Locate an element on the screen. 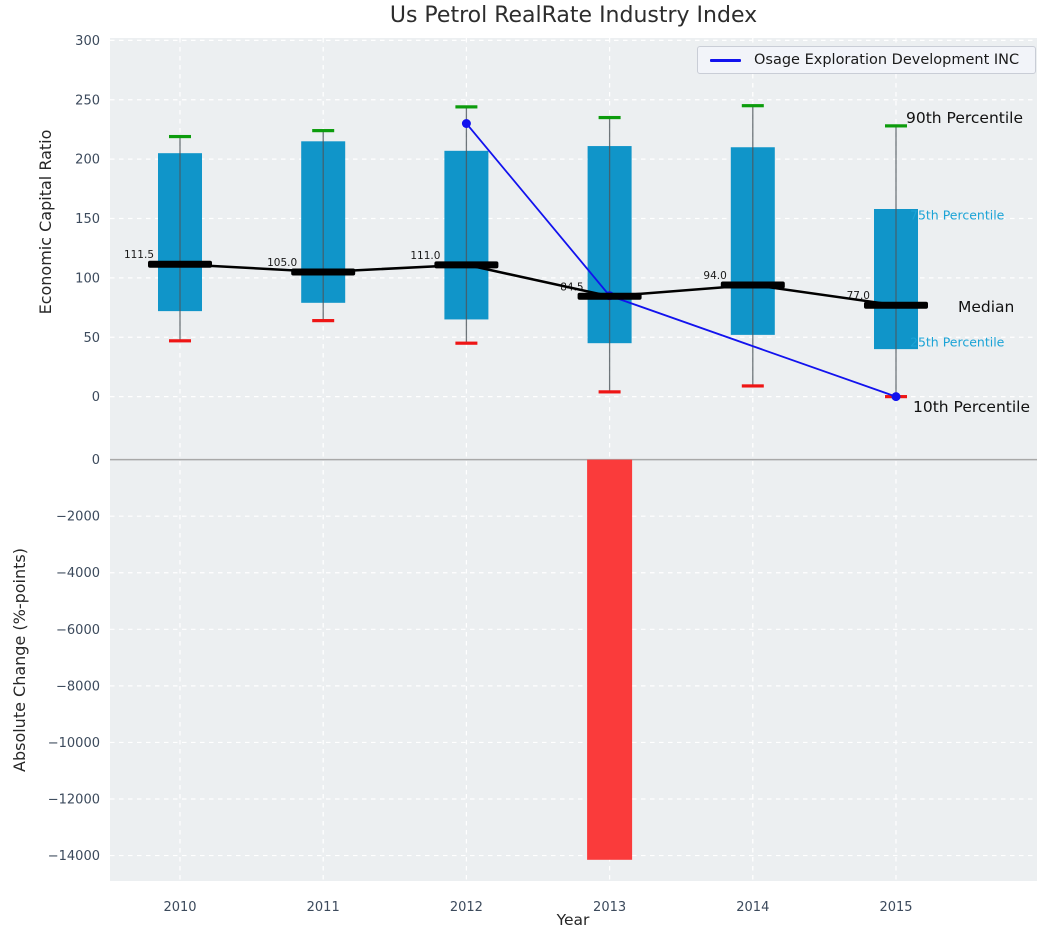  x-tick-2010: 2010 is located at coordinates (179, 907).